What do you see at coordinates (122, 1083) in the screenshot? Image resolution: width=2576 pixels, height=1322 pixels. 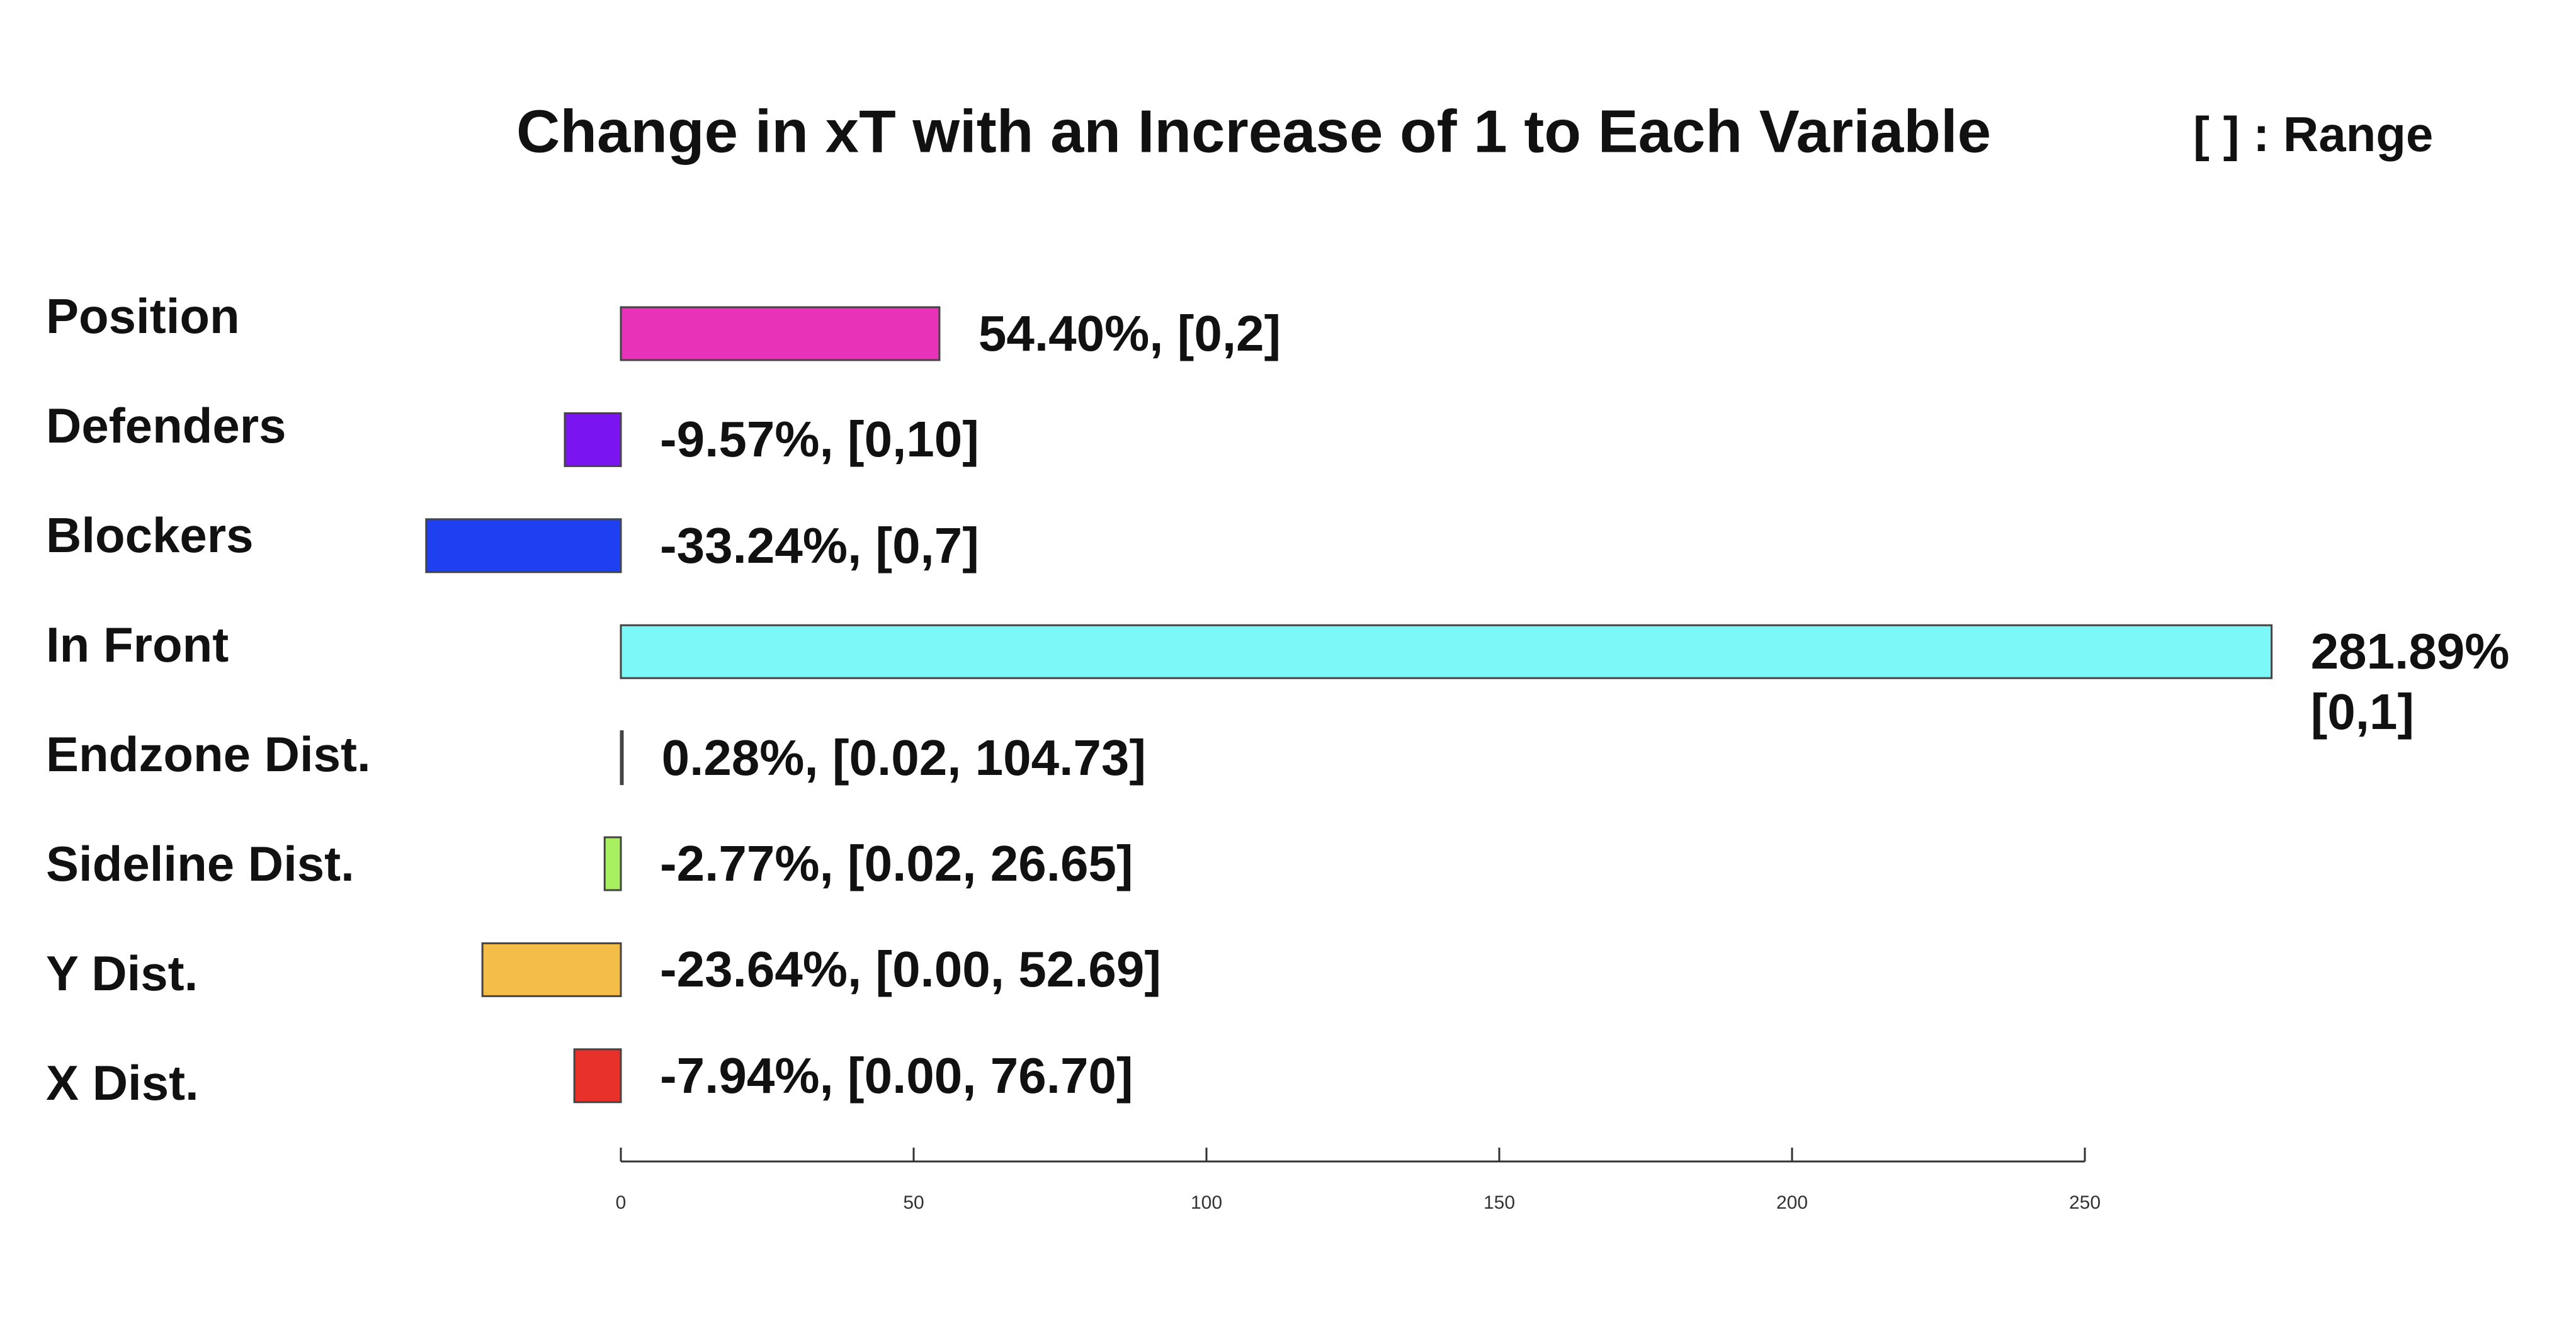 I see `y-tick-label: X Dist.` at bounding box center [122, 1083].